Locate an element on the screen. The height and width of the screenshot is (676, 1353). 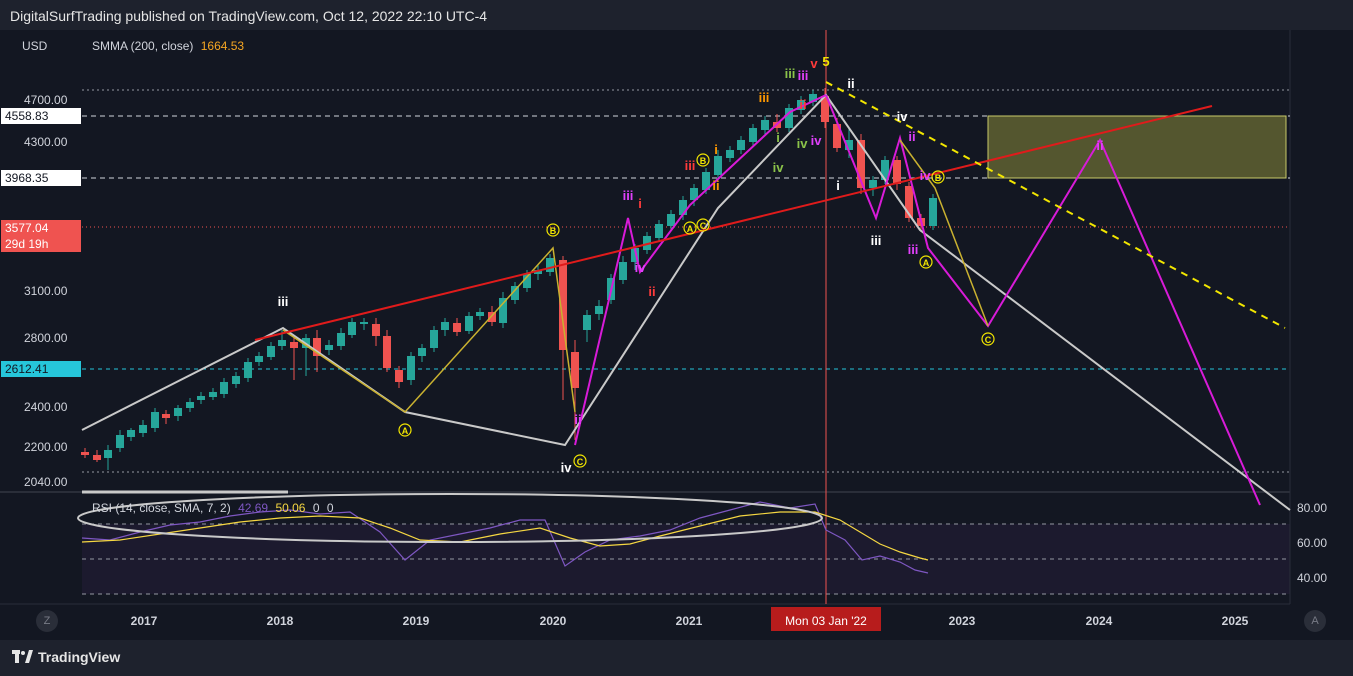
wave-label-A-2021: A is located at coordinates (690, 228).